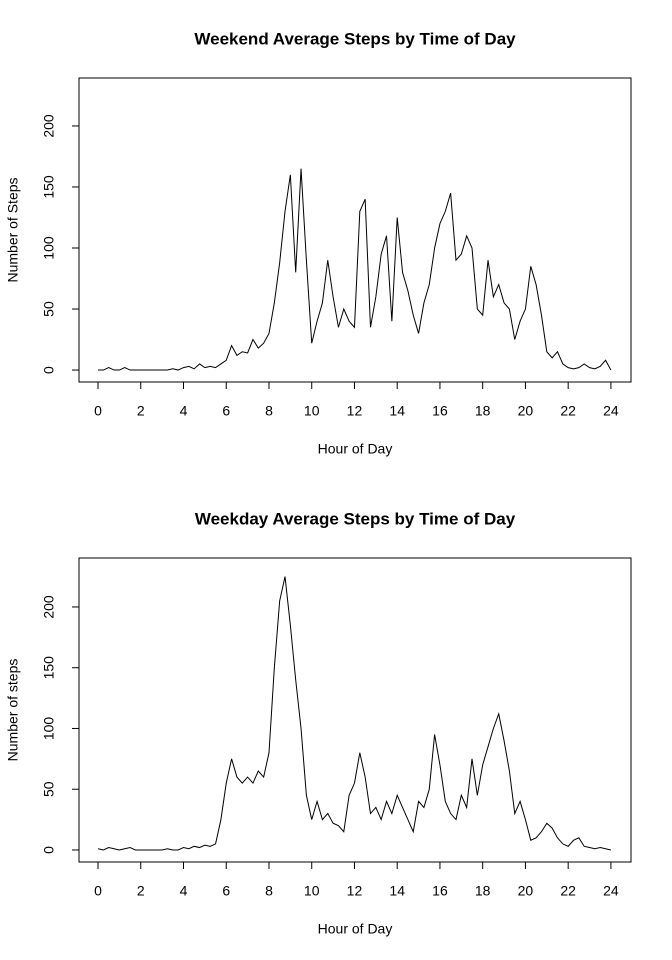 The image size is (672, 960). I want to click on y-axis-label: Number of Steps, so click(13, 229).